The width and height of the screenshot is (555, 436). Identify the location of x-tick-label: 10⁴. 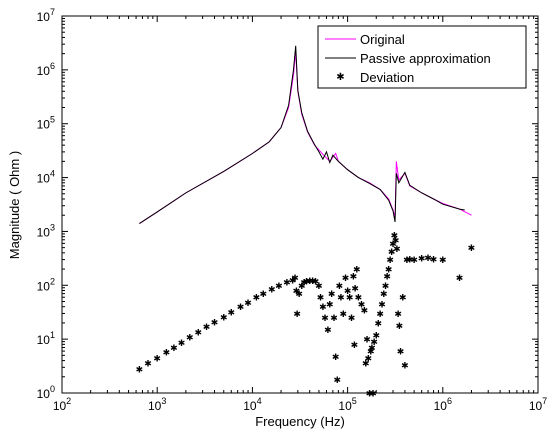
(252, 404).